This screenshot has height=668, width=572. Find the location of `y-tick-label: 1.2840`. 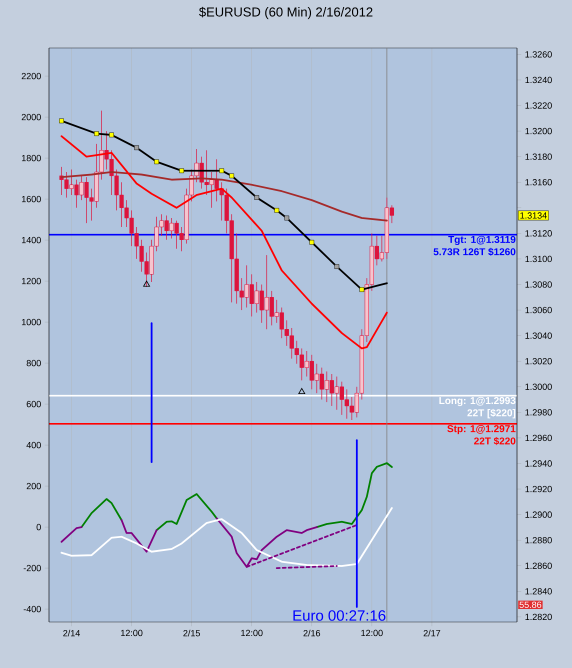

y-tick-label: 1.2840 is located at coordinates (538, 591).